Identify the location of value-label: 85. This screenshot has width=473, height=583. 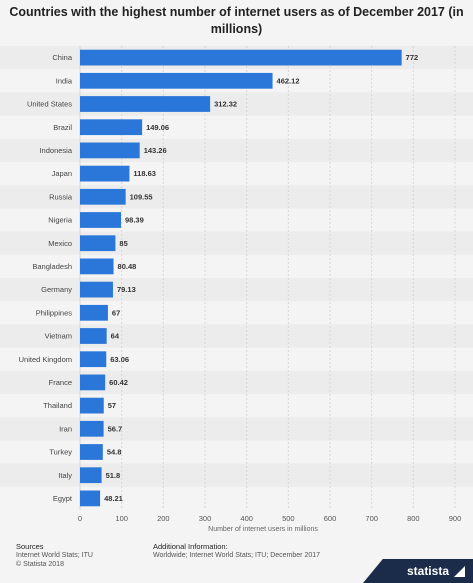
(123, 243).